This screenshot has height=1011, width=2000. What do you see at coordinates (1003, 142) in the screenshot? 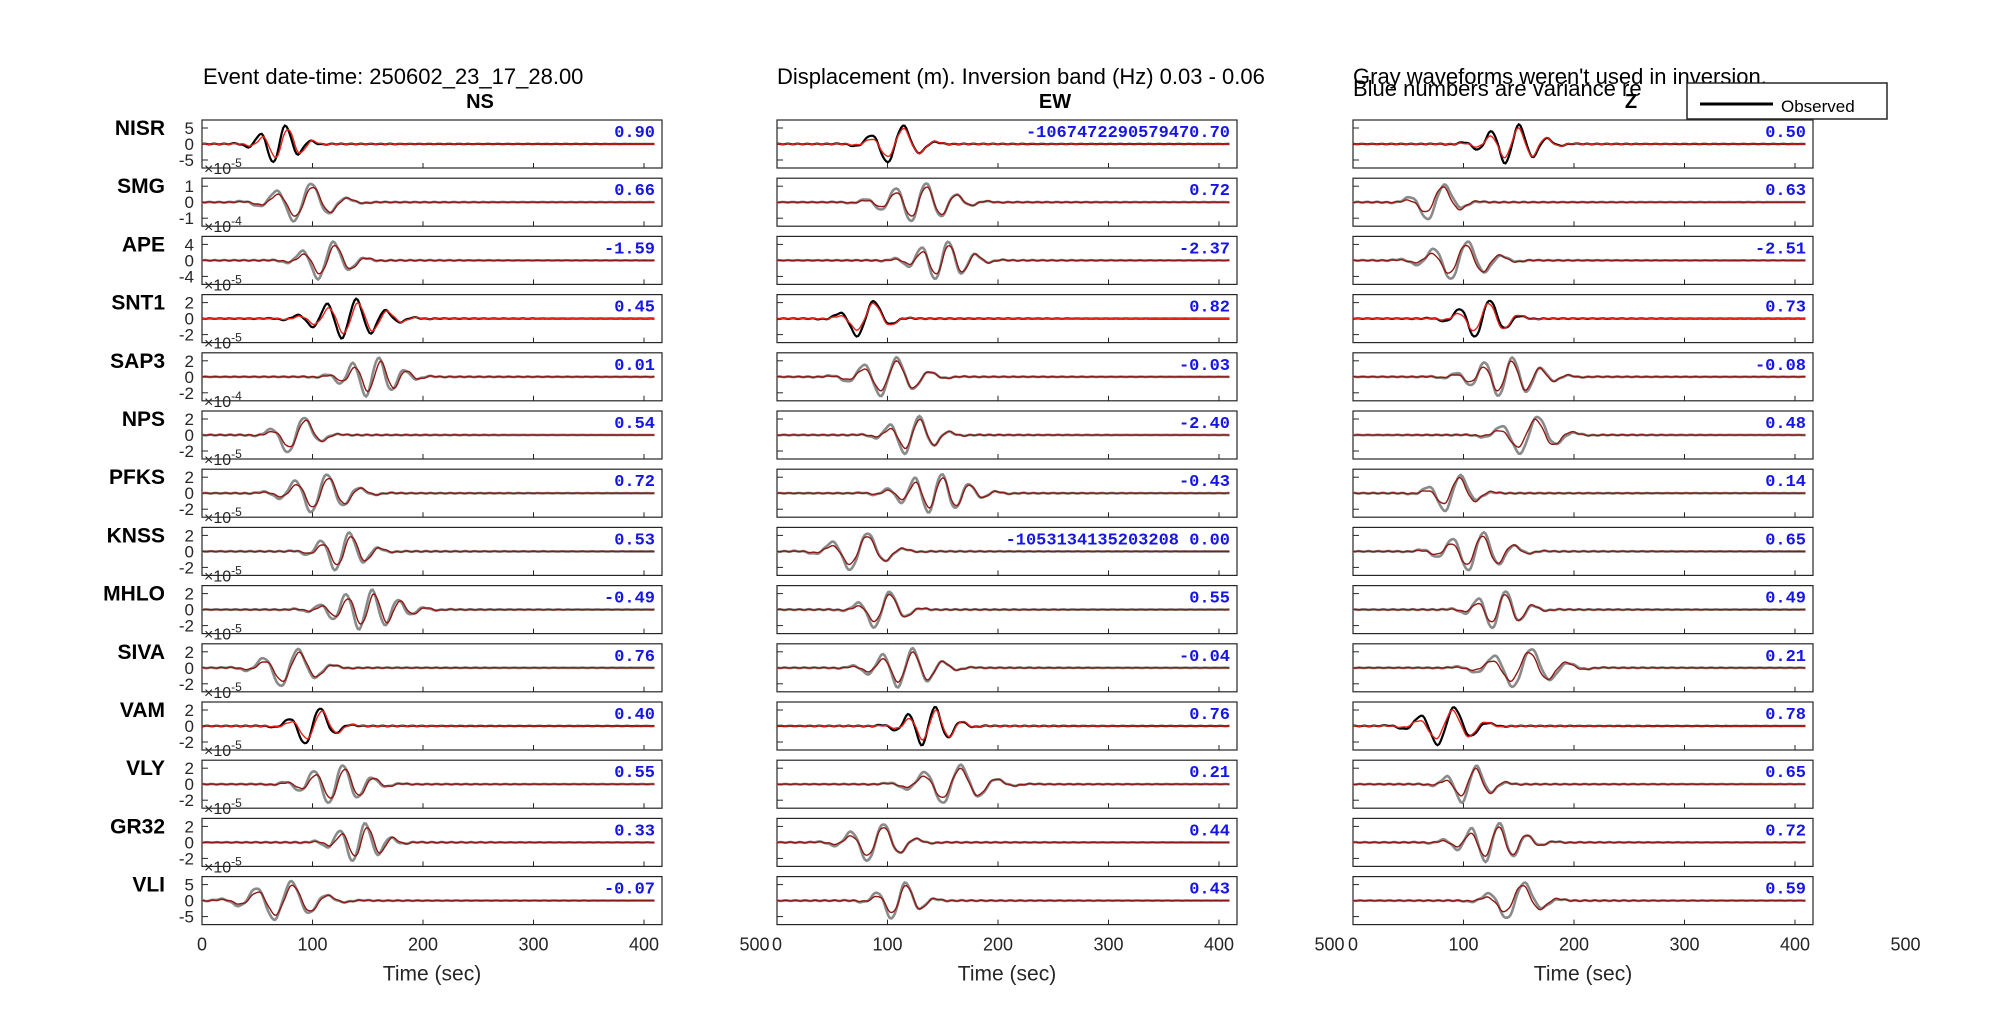
I see `synthetic-trace-nisr-ew` at bounding box center [1003, 142].